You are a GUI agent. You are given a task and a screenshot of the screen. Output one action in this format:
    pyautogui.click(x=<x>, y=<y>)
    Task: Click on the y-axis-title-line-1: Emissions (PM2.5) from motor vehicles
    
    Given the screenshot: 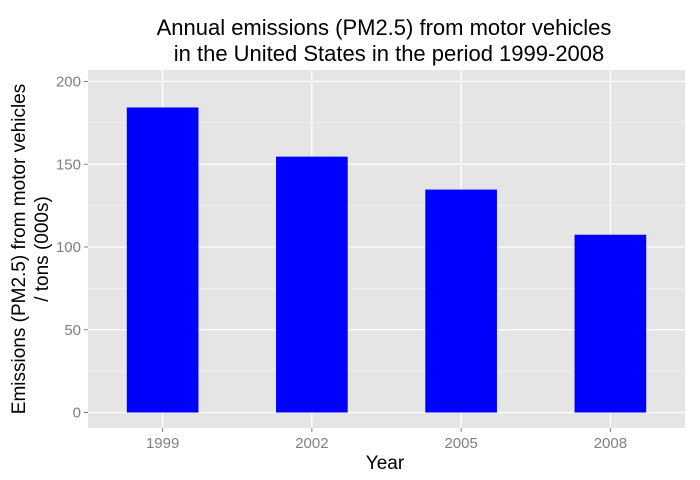 What is the action you would take?
    pyautogui.click(x=19, y=249)
    